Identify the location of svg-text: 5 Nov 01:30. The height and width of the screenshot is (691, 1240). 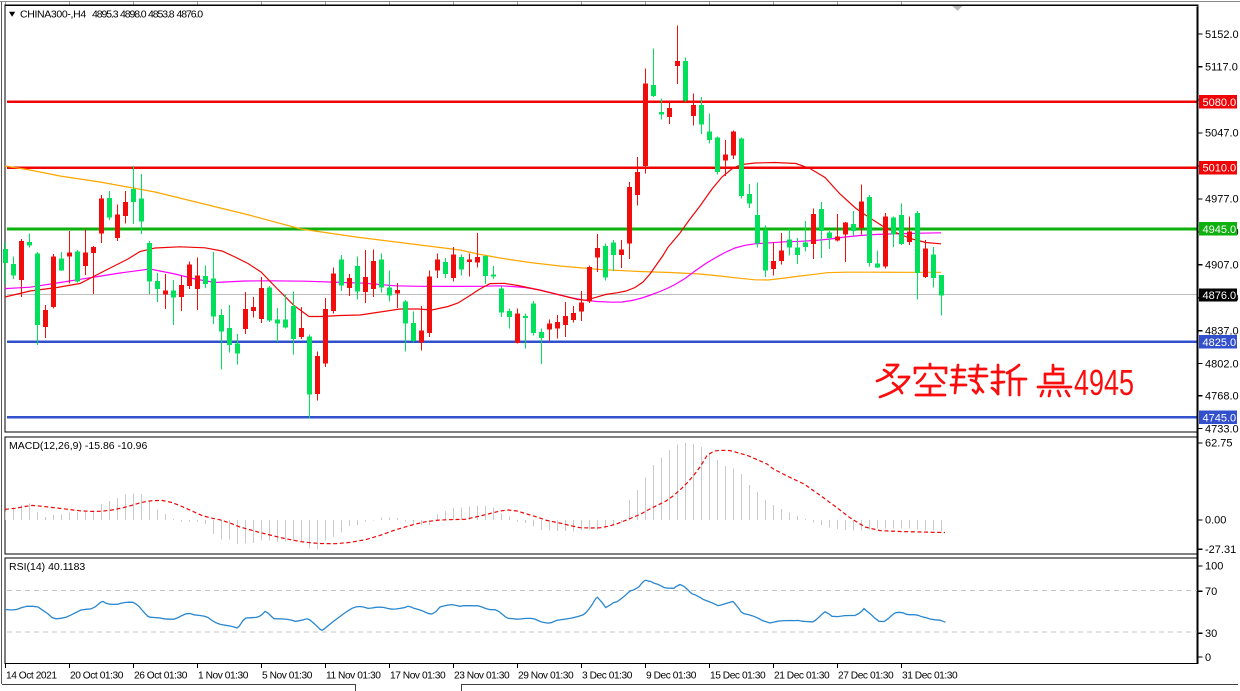
(287, 675).